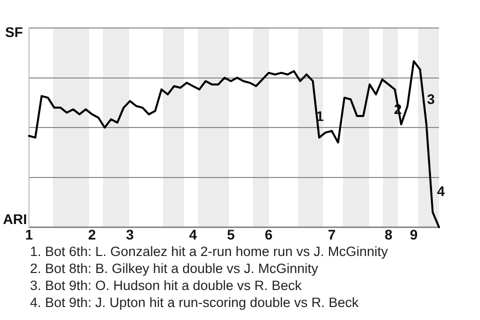 This screenshot has height=320, width=480. I want to click on x-tick-label: 2, so click(92, 234).